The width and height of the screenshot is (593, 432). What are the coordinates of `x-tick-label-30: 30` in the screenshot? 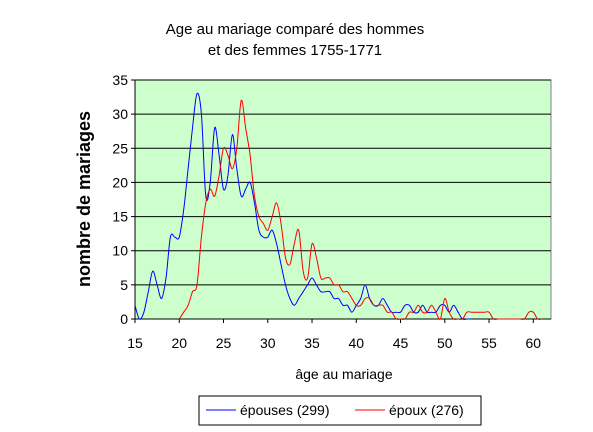 It's located at (268, 343).